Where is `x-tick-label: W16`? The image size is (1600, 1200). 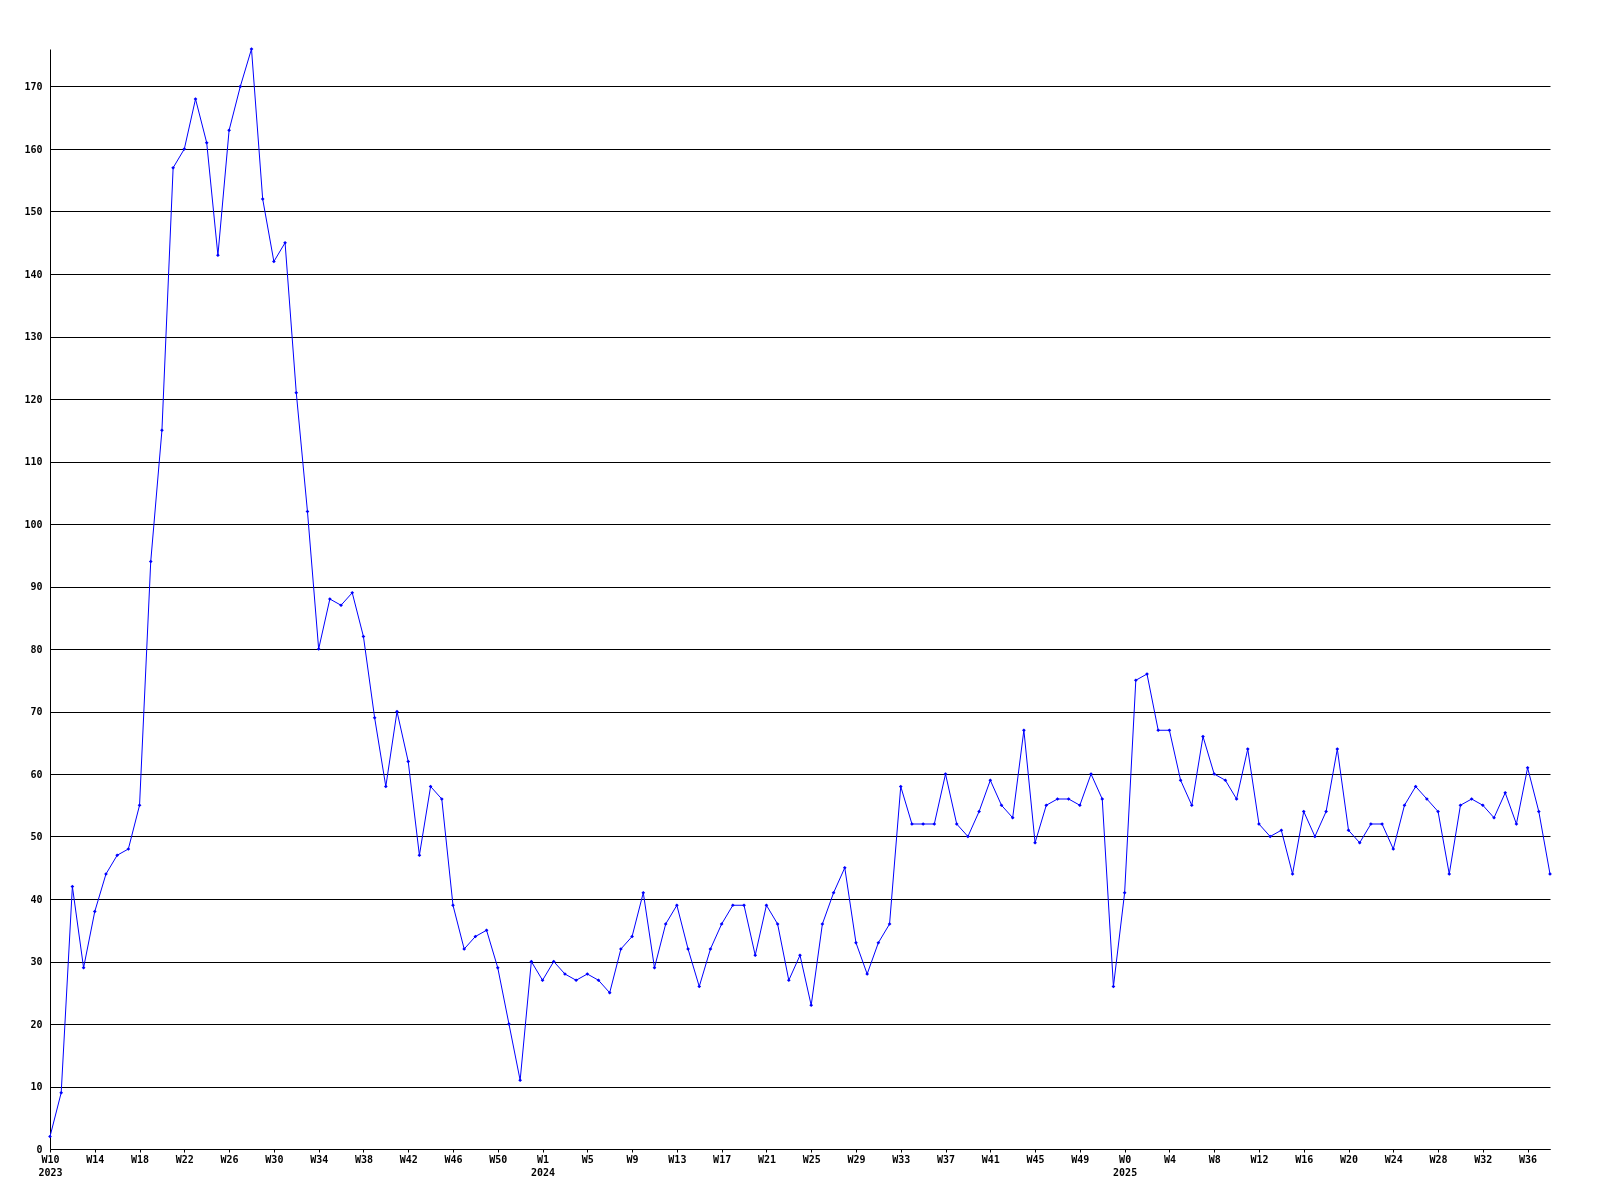 x-tick-label: W16 is located at coordinates (1304, 1159).